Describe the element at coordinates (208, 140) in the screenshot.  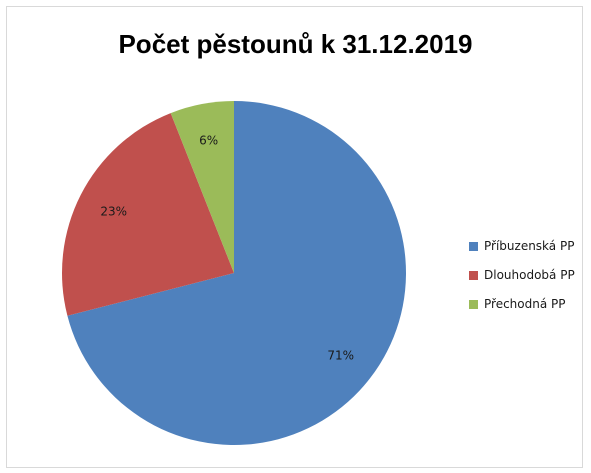
I see `slice-label-3: 6%` at that location.